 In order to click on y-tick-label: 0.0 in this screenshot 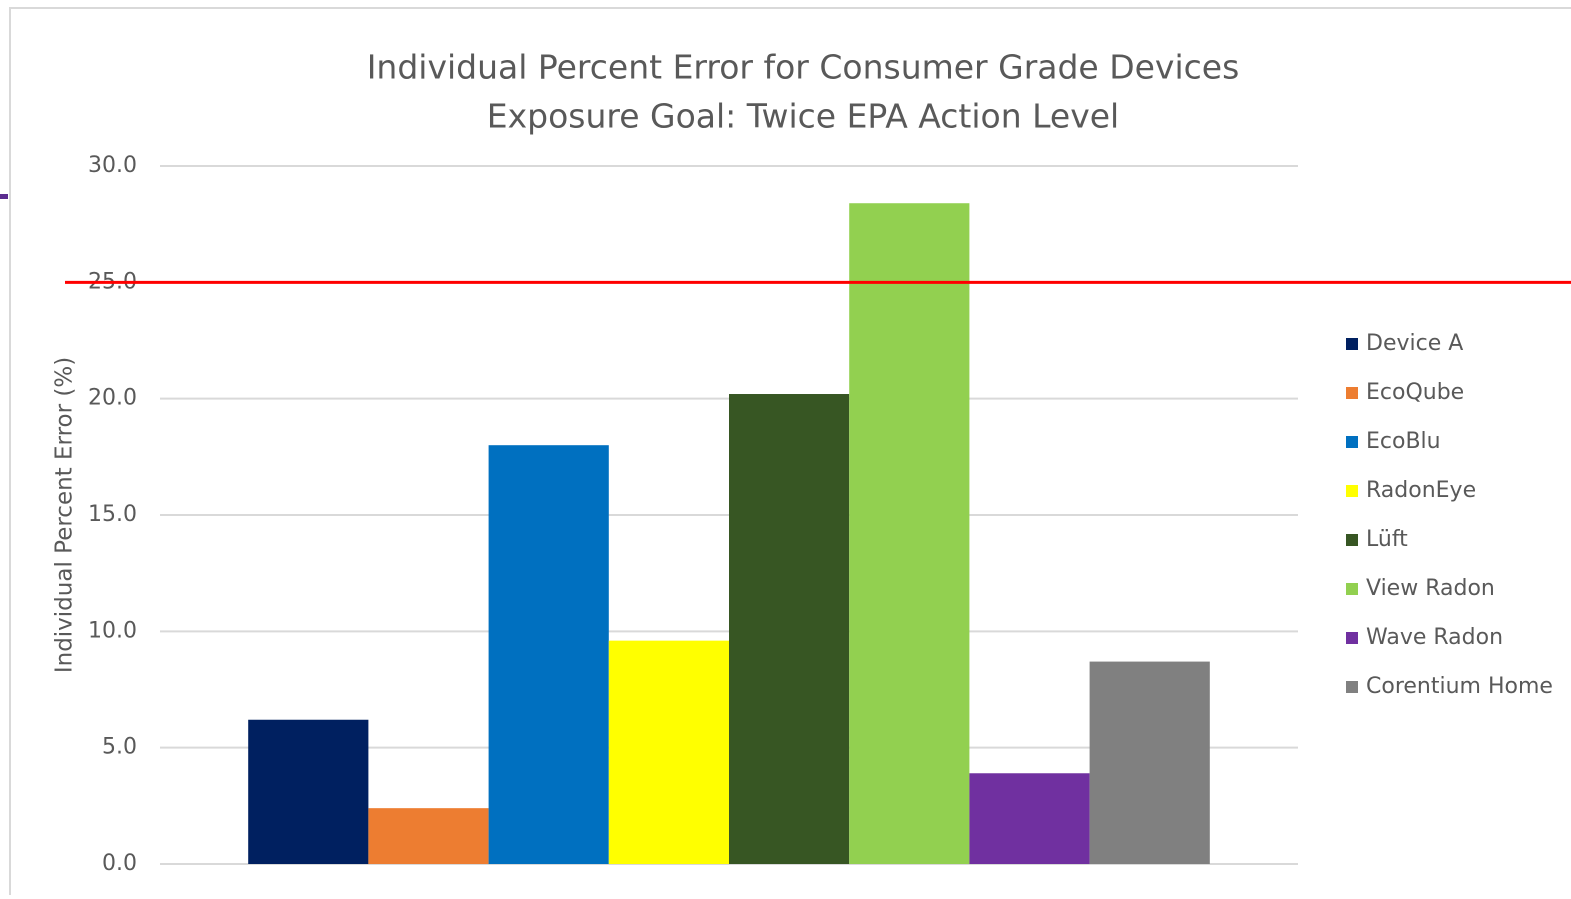, I will do `click(119, 863)`.